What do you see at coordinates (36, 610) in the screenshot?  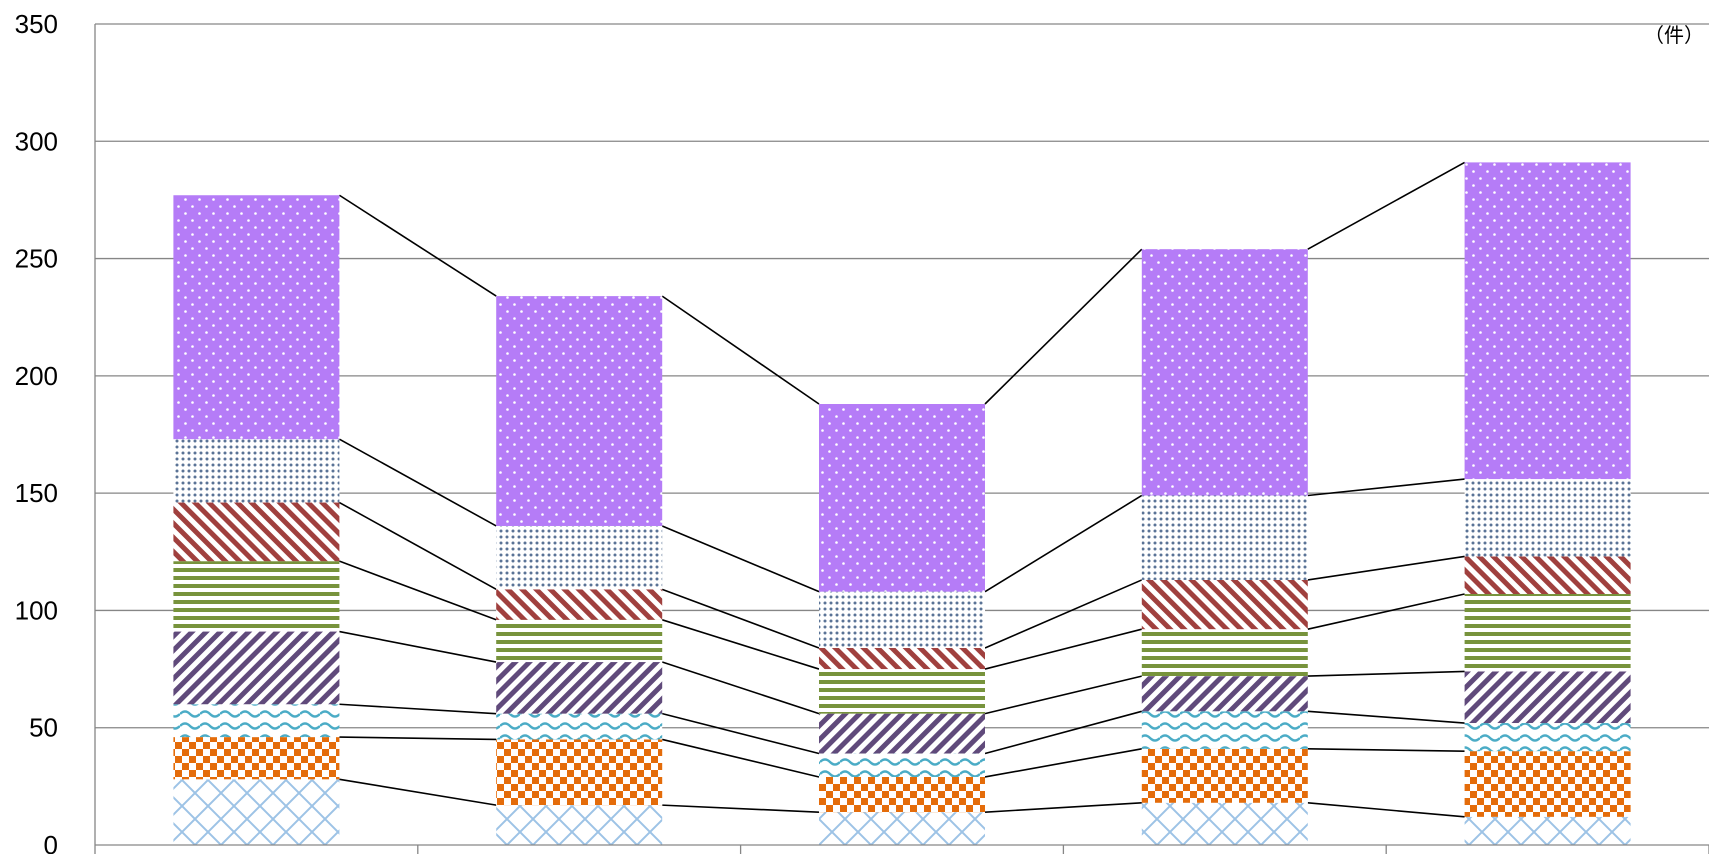 I see `y-tick-label: 100` at bounding box center [36, 610].